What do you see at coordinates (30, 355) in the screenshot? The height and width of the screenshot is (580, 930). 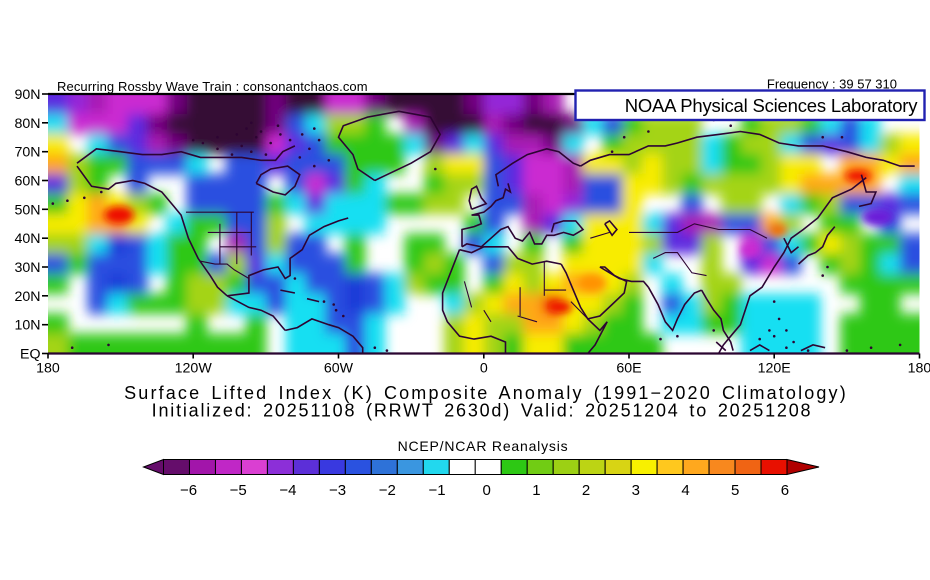 I see `svg-text: EQ` at bounding box center [30, 355].